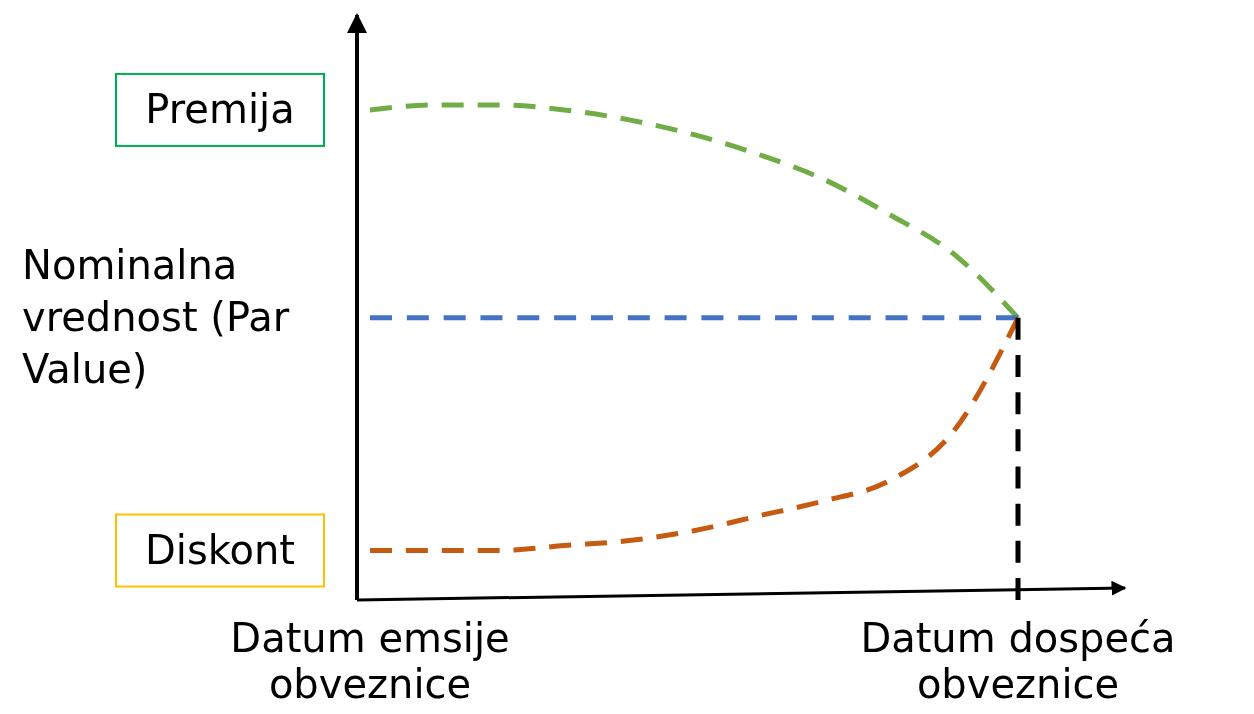  What do you see at coordinates (220, 108) in the screenshot?
I see `text: Premija` at bounding box center [220, 108].